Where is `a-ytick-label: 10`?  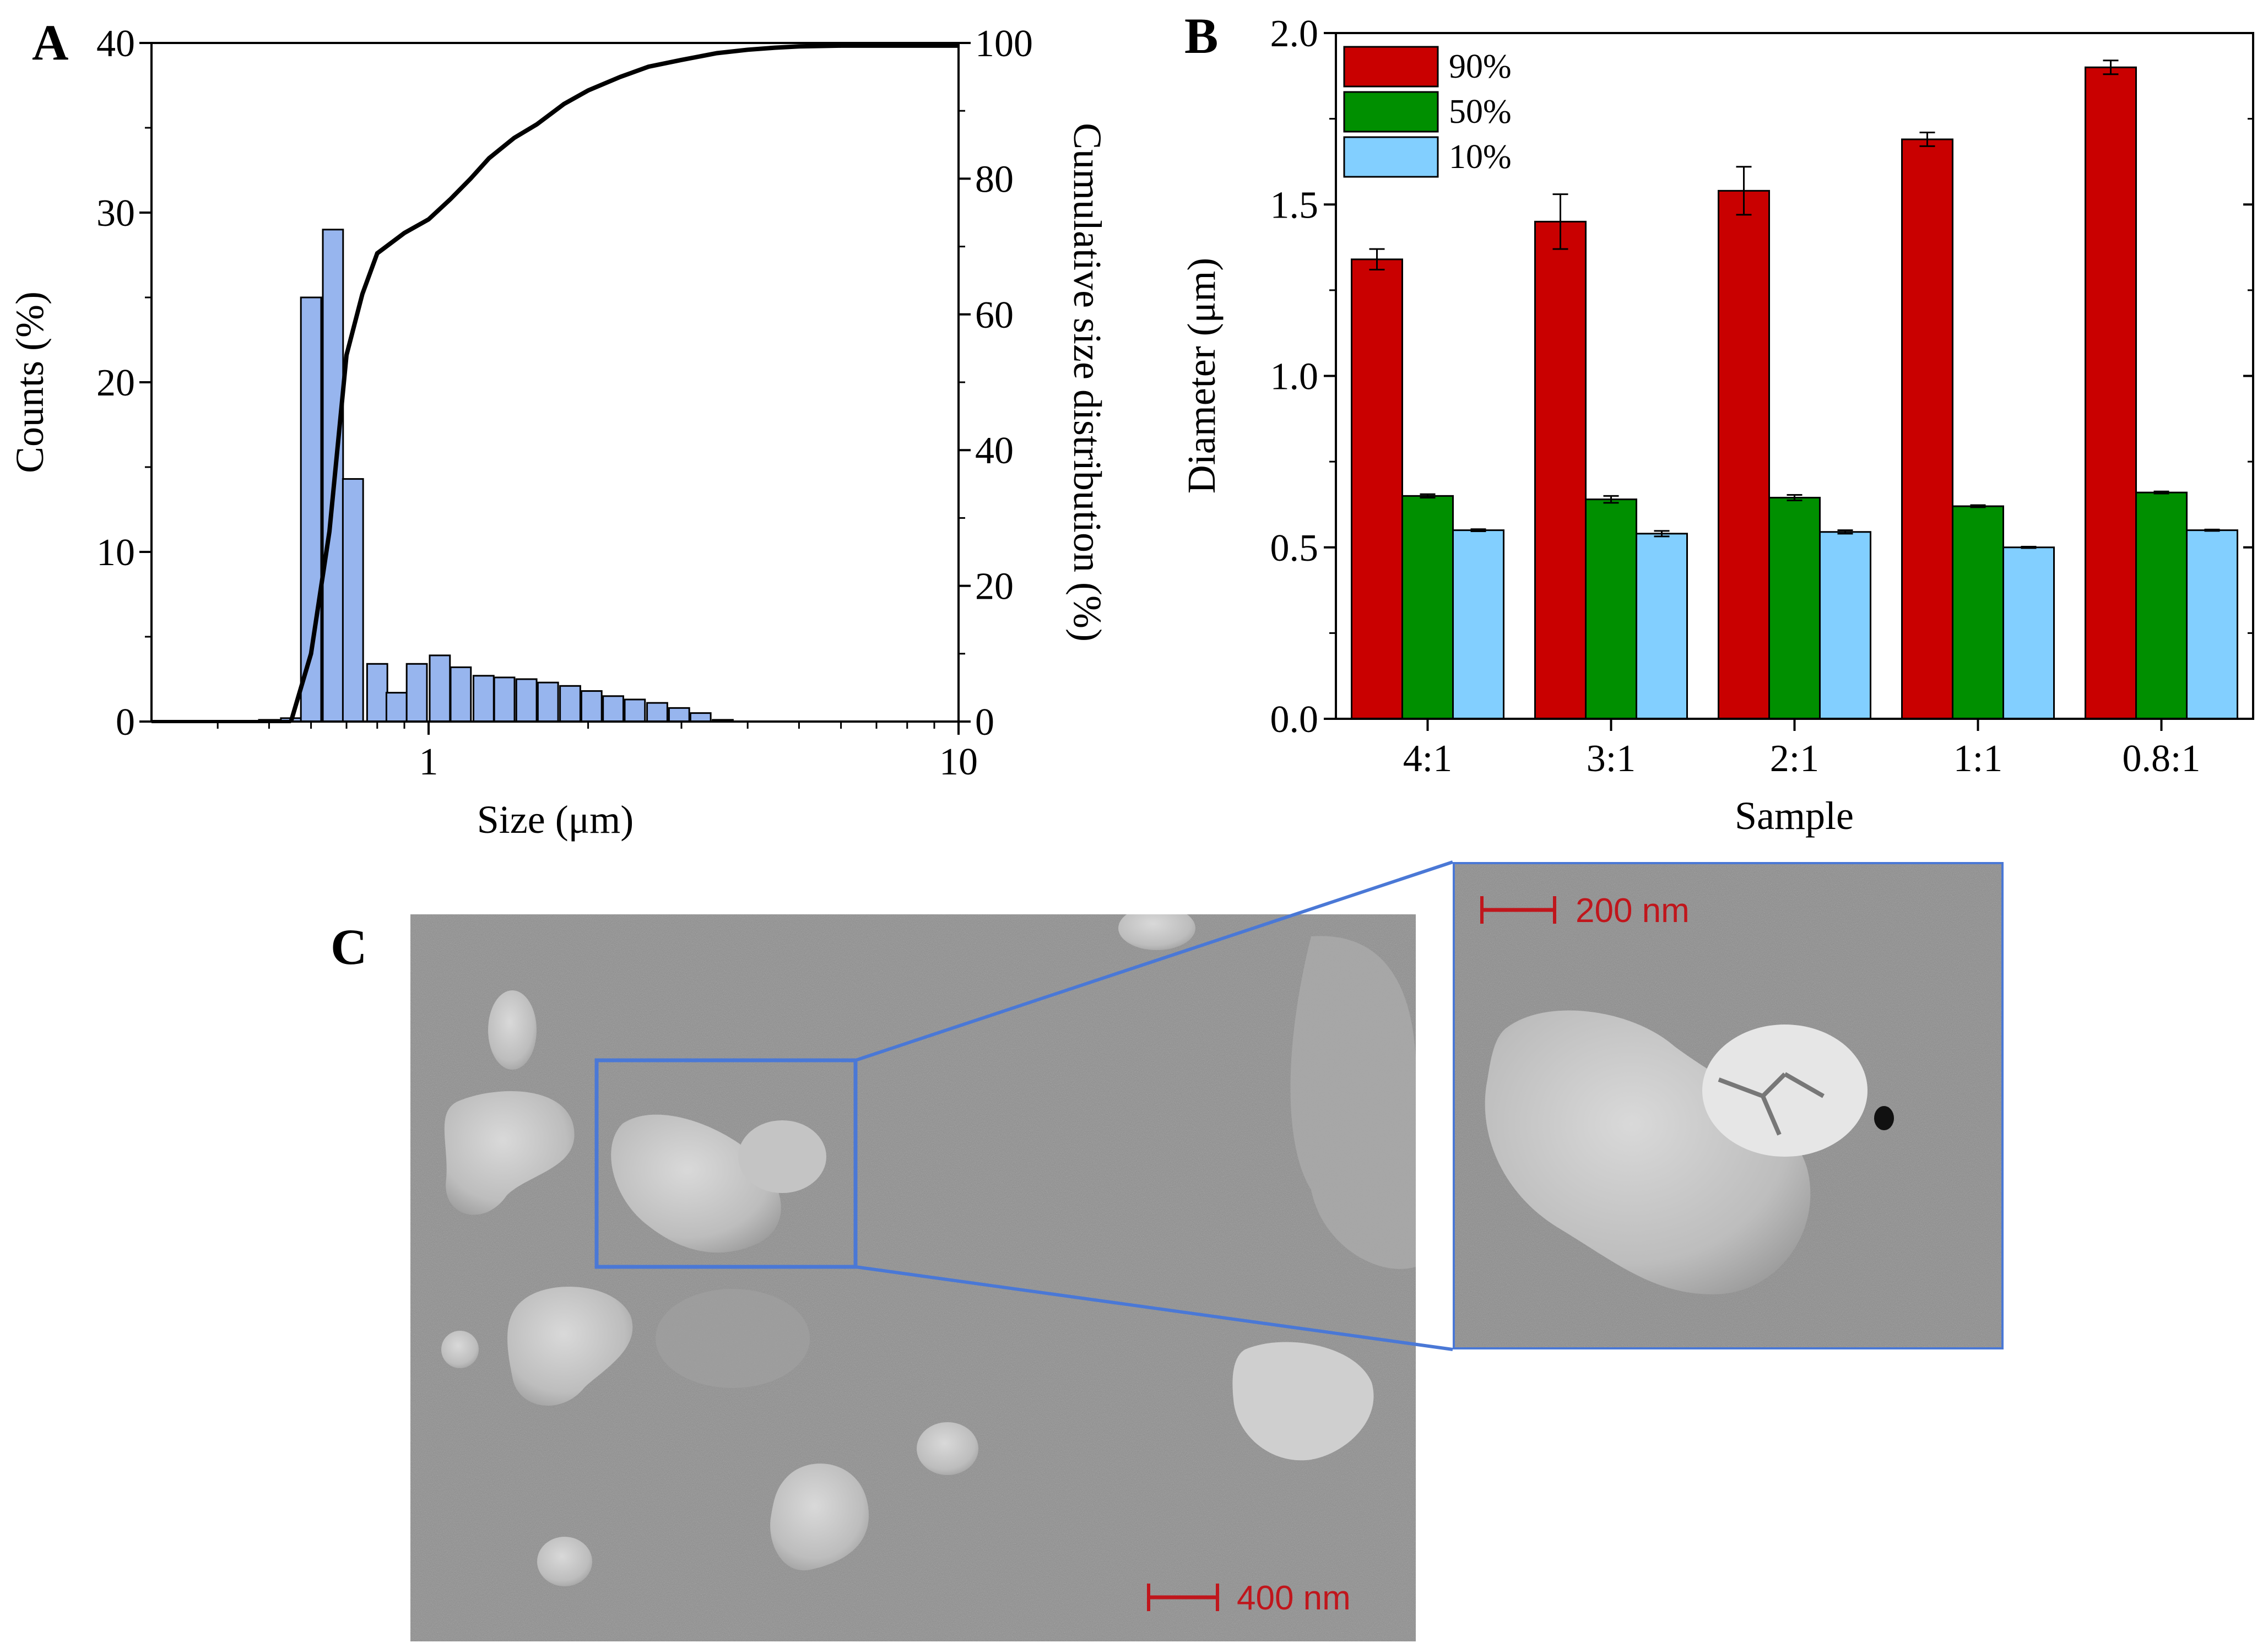
a-ytick-label: 10 is located at coordinates (115, 553).